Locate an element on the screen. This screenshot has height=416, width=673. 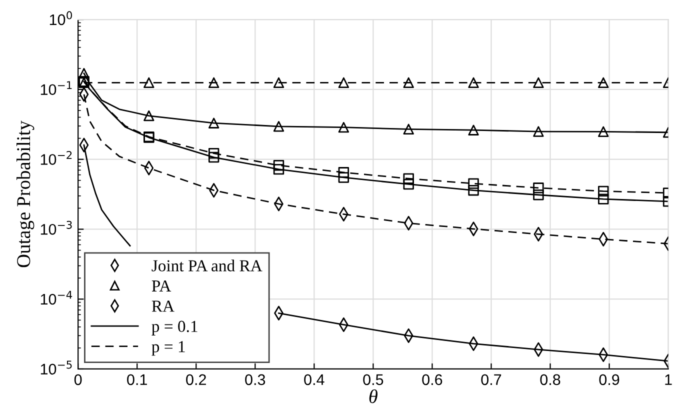
y-tick-label: 10$^{0}$ is located at coordinates (61, 18).